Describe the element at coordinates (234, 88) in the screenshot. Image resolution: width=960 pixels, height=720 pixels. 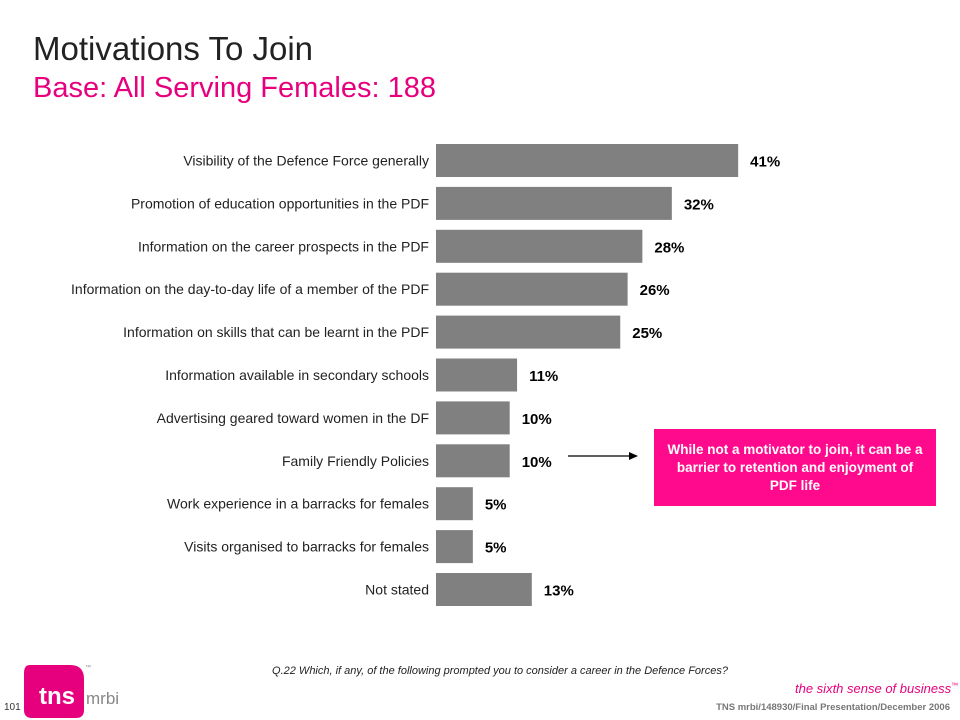
I see `page-subtitle: Base: All Serving Females: 188` at that location.